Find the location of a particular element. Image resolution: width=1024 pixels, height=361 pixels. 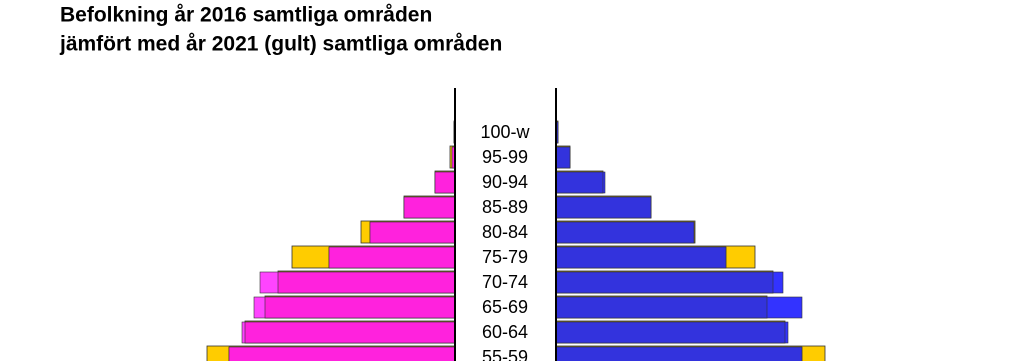

age-label: 95-99 is located at coordinates (505, 157).